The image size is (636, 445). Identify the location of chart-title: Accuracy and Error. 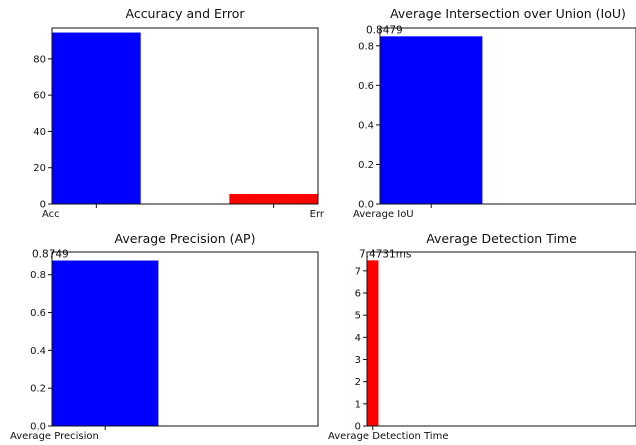
(185, 13).